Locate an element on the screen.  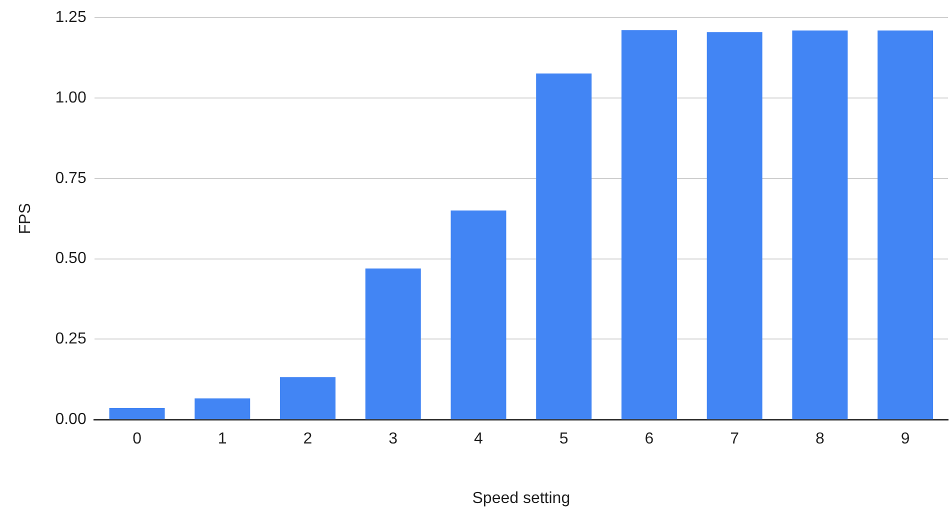
x-tick-label: 3 is located at coordinates (393, 439).